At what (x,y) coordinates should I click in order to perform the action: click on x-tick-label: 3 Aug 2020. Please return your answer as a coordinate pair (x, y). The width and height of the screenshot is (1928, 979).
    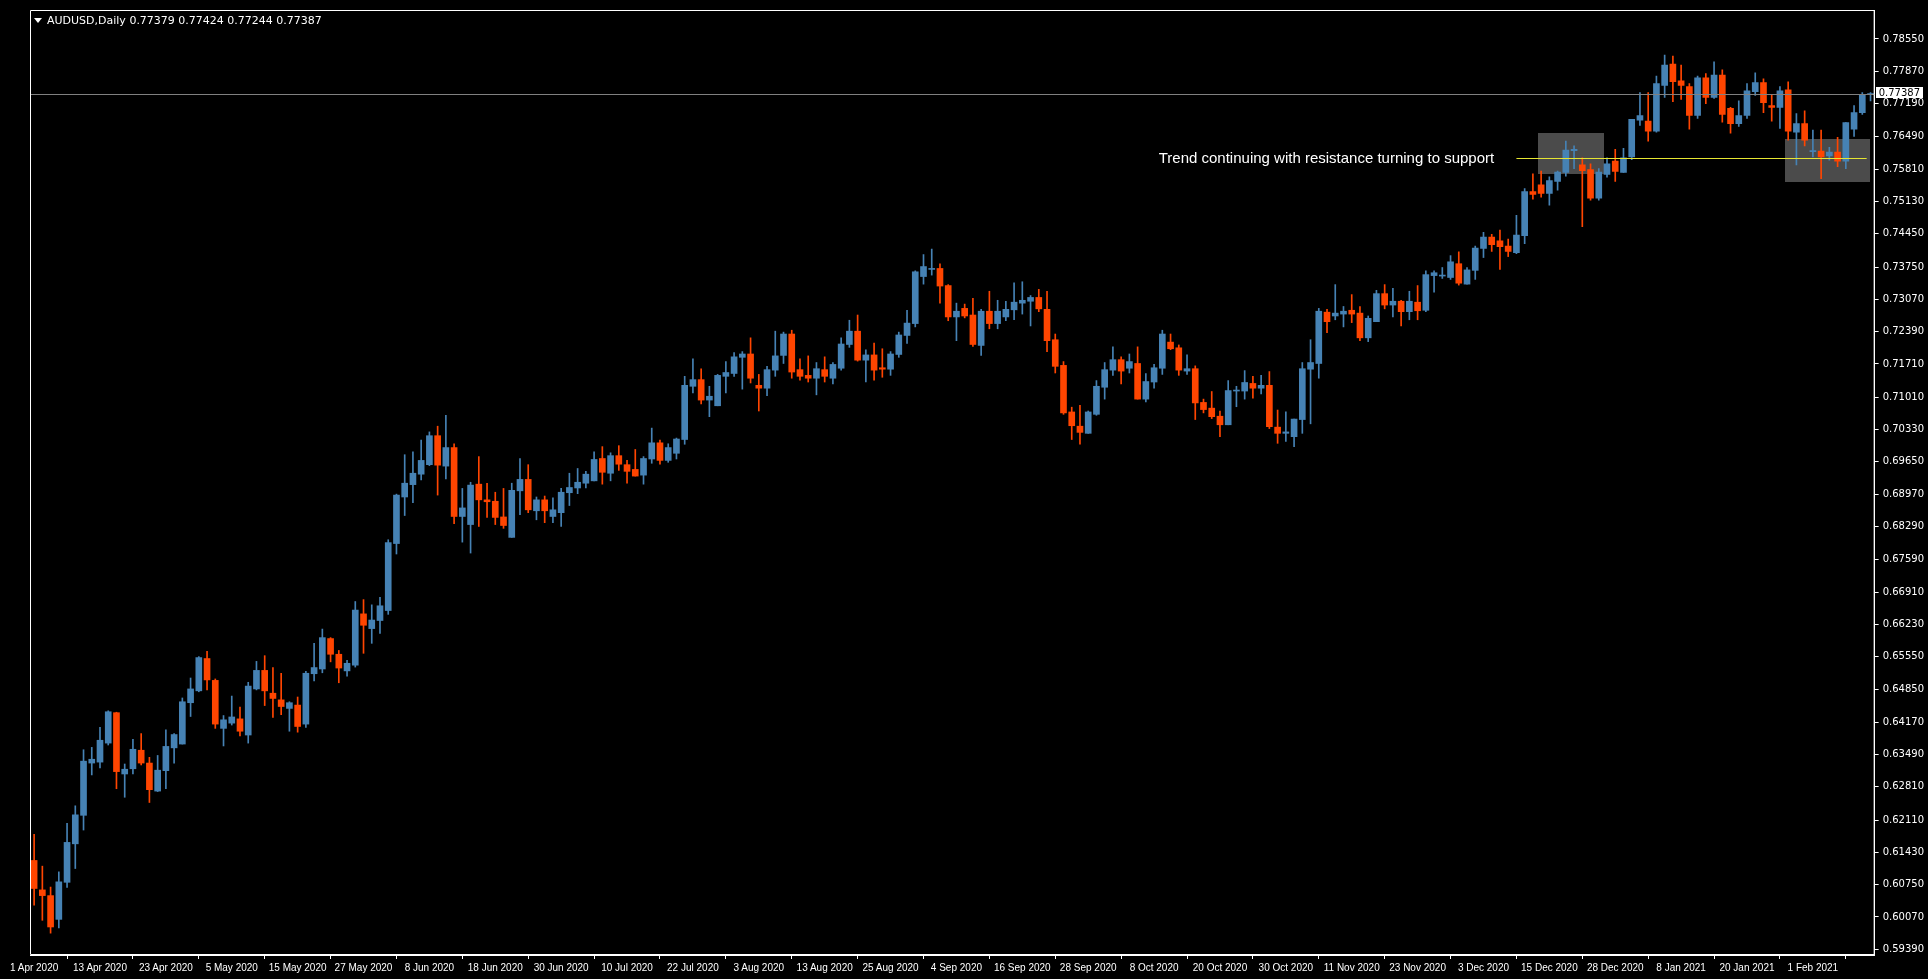
    Looking at the image, I should click on (759, 967).